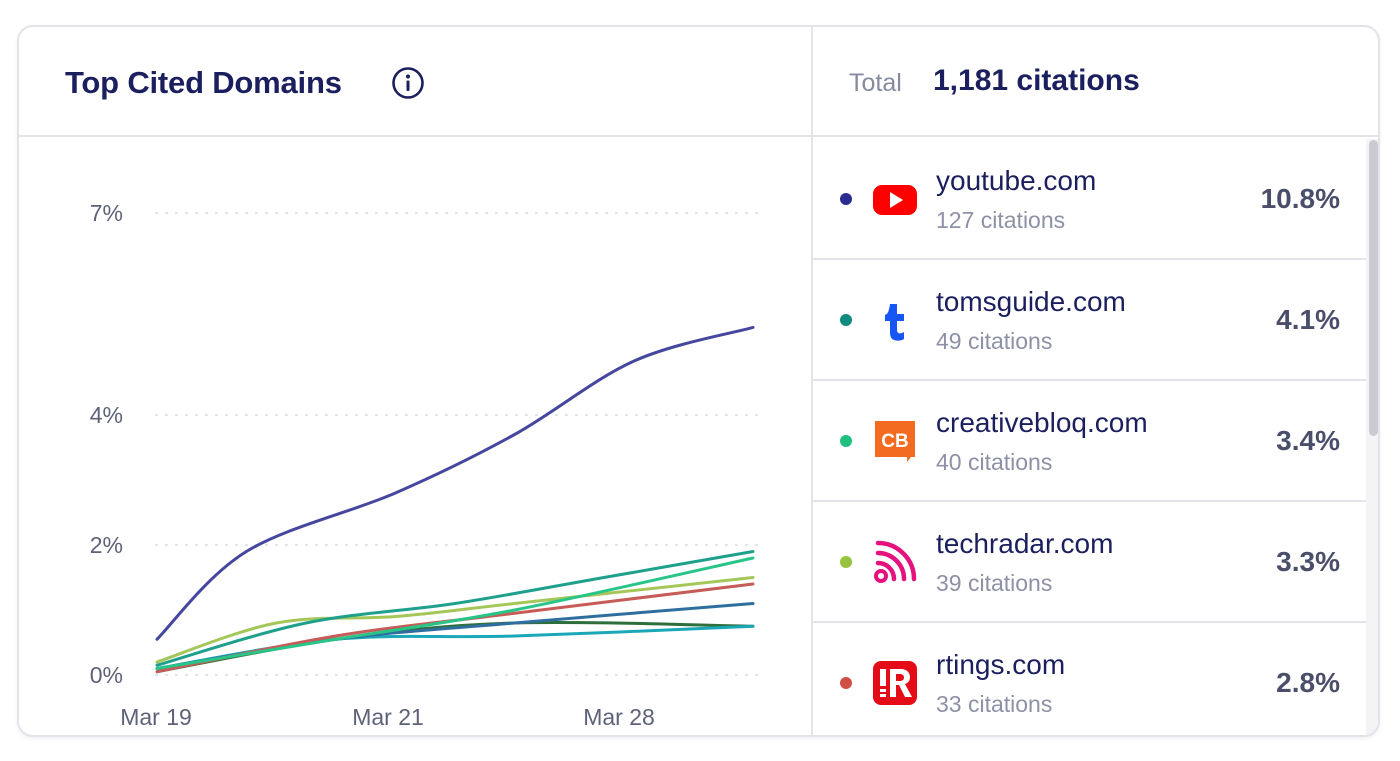 The width and height of the screenshot is (1400, 761). What do you see at coordinates (895, 683) in the screenshot?
I see `rtings-icon` at bounding box center [895, 683].